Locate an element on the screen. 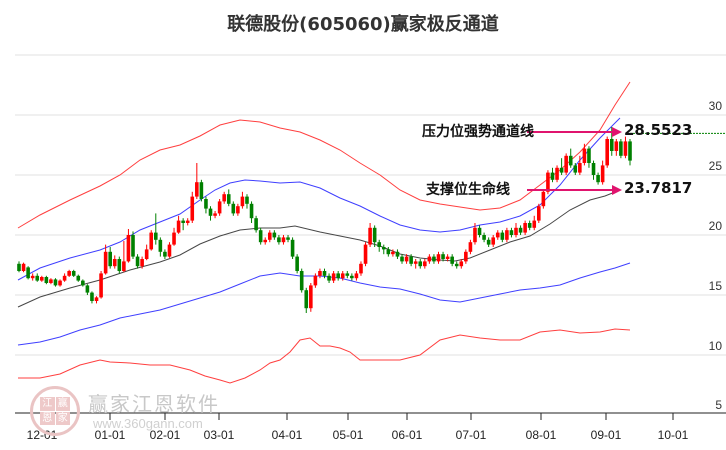  y-tick-label: 25 is located at coordinates (715, 166).